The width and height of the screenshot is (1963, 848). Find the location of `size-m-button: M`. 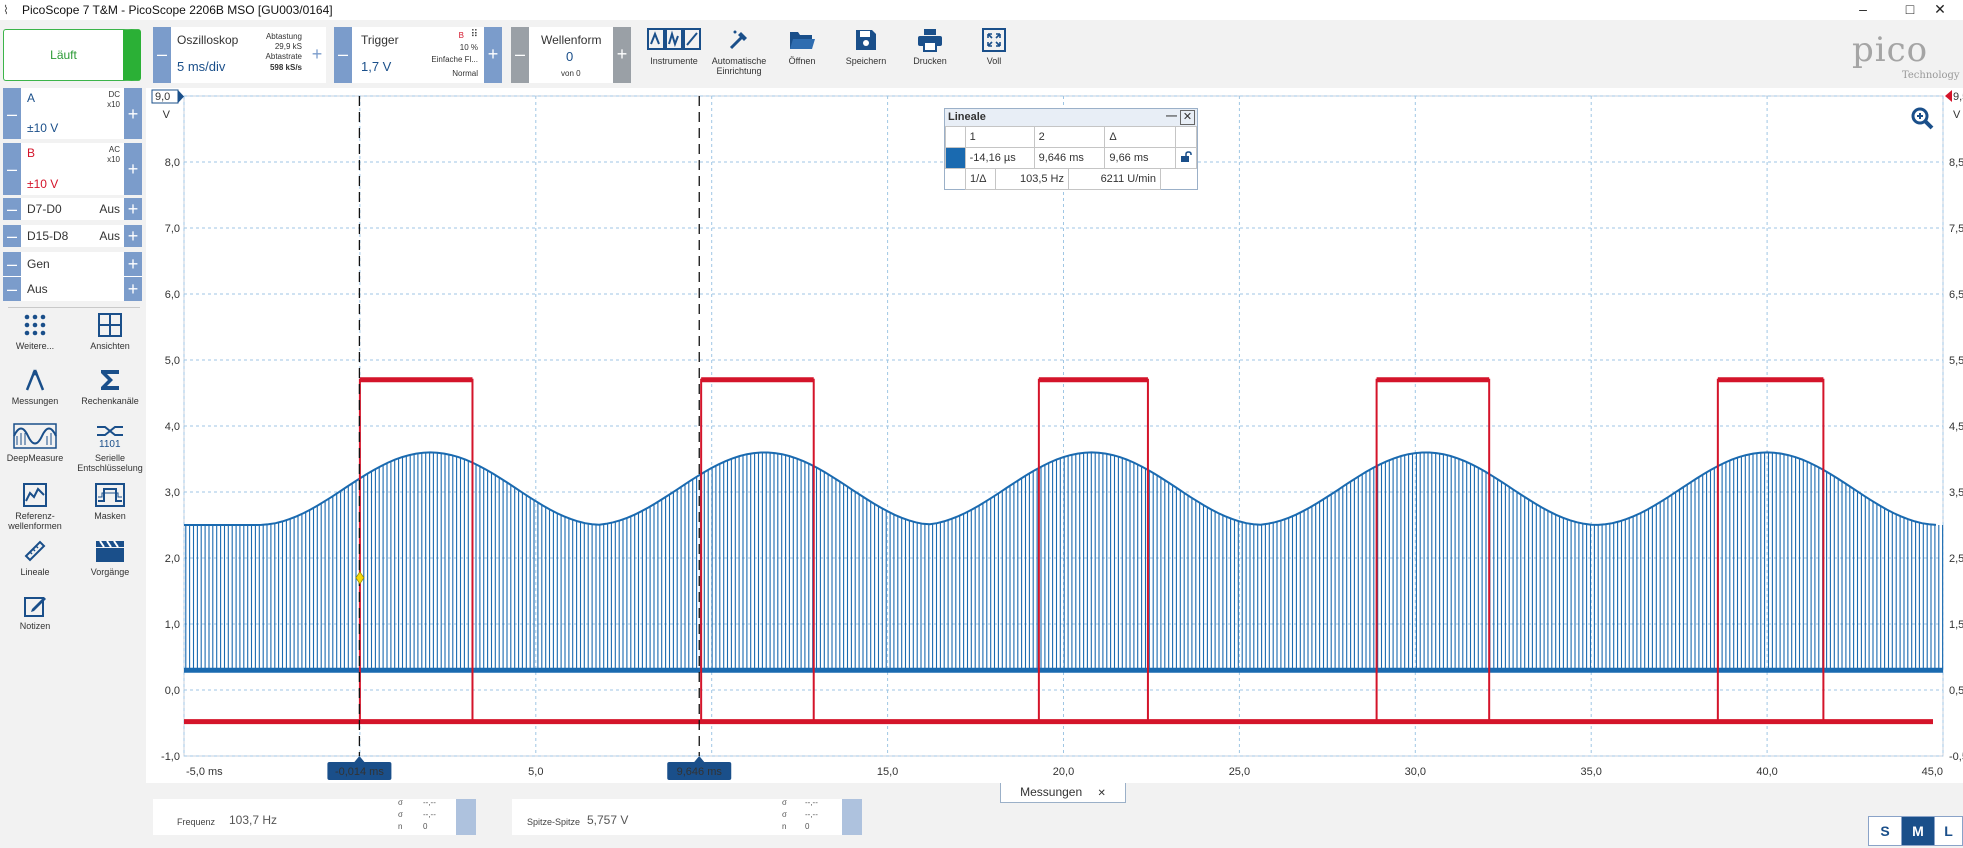

size-m-button: M is located at coordinates (1918, 831).